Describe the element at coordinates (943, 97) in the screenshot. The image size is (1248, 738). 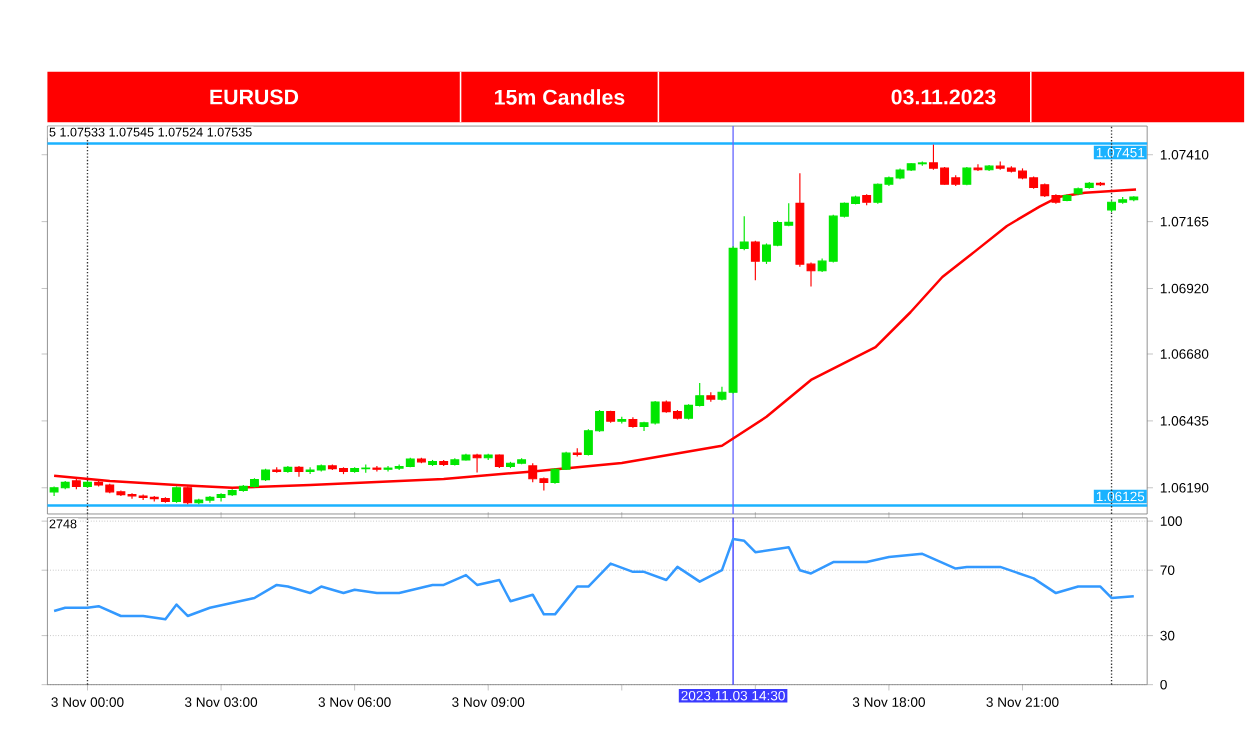
I see `text: 03.11.2023` at that location.